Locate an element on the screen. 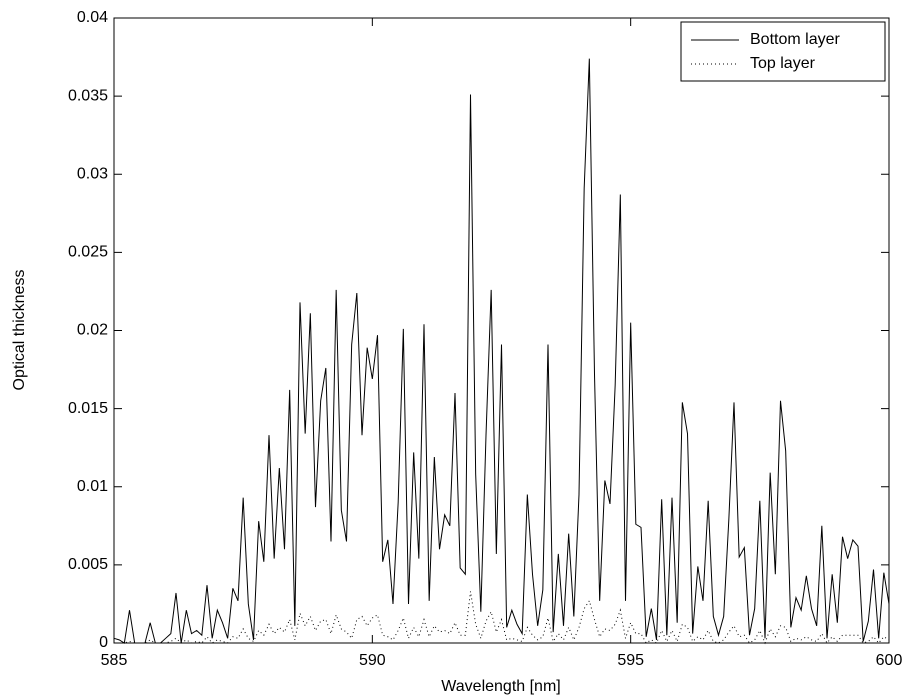 Image resolution: width=909 pixels, height=697 pixels. legend-label: Bottom layer is located at coordinates (795, 39).